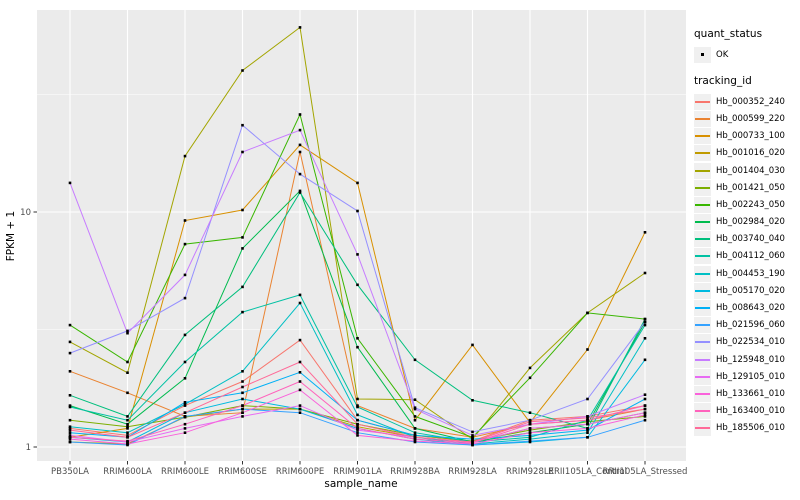  I want to click on x-tick-label: RRII105LA_Stressed, so click(645, 472).